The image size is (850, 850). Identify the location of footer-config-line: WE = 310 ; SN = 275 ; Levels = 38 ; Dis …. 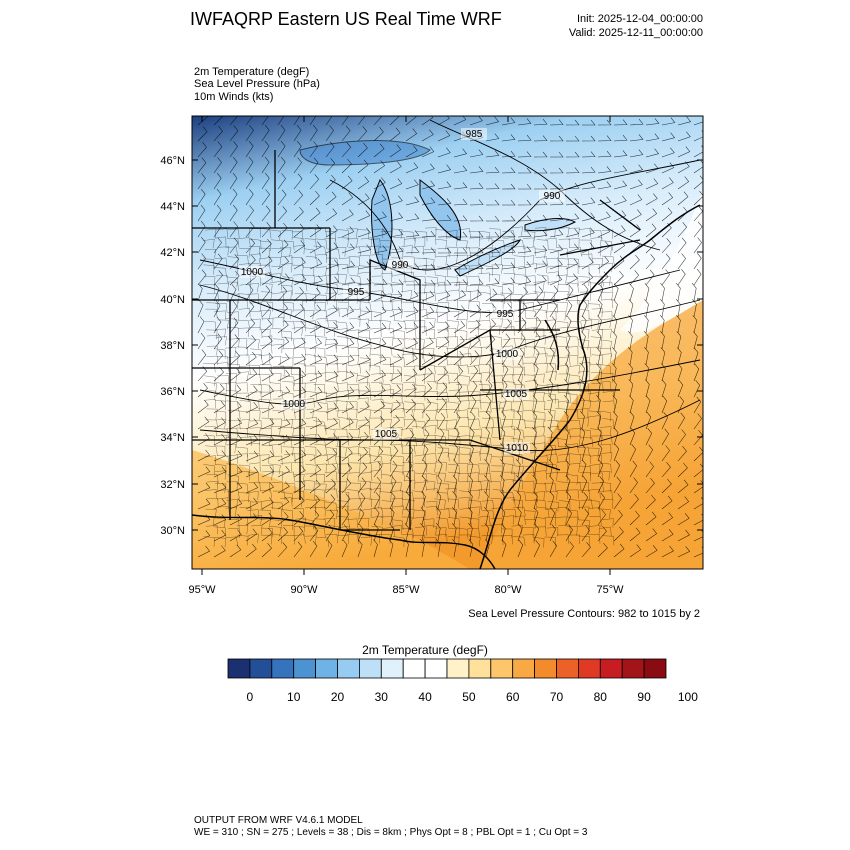
(391, 832).